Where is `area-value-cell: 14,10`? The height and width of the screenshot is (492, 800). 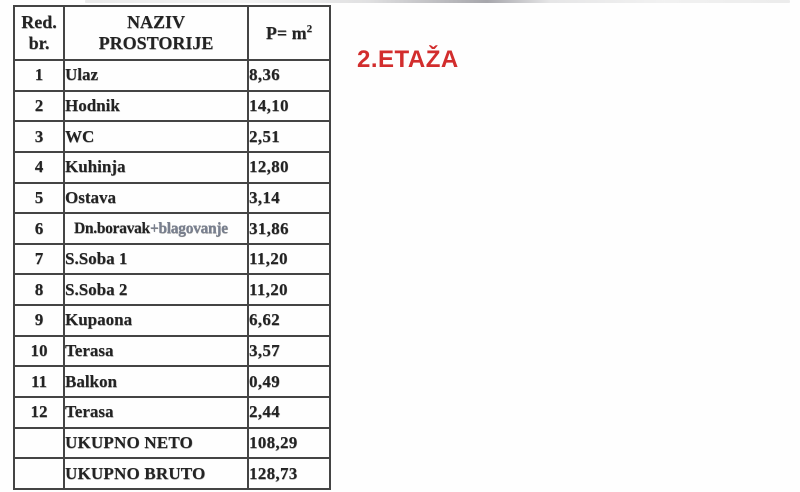
area-value-cell: 14,10 is located at coordinates (289, 106).